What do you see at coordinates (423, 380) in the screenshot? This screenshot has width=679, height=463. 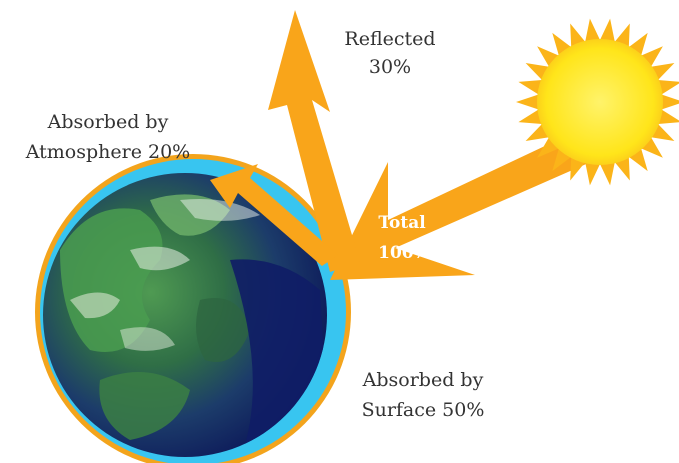 I see `surface-label-line1: Absorbed by` at bounding box center [423, 380].